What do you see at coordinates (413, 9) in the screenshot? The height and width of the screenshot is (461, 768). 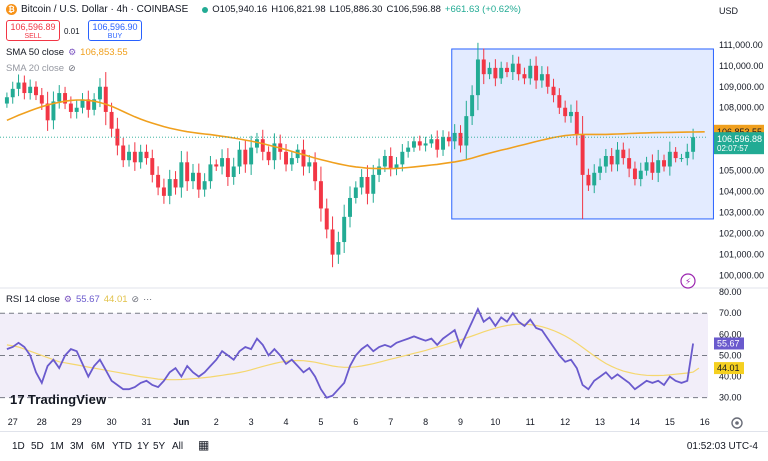 I see `ohlc-close: C106,596.88` at bounding box center [413, 9].